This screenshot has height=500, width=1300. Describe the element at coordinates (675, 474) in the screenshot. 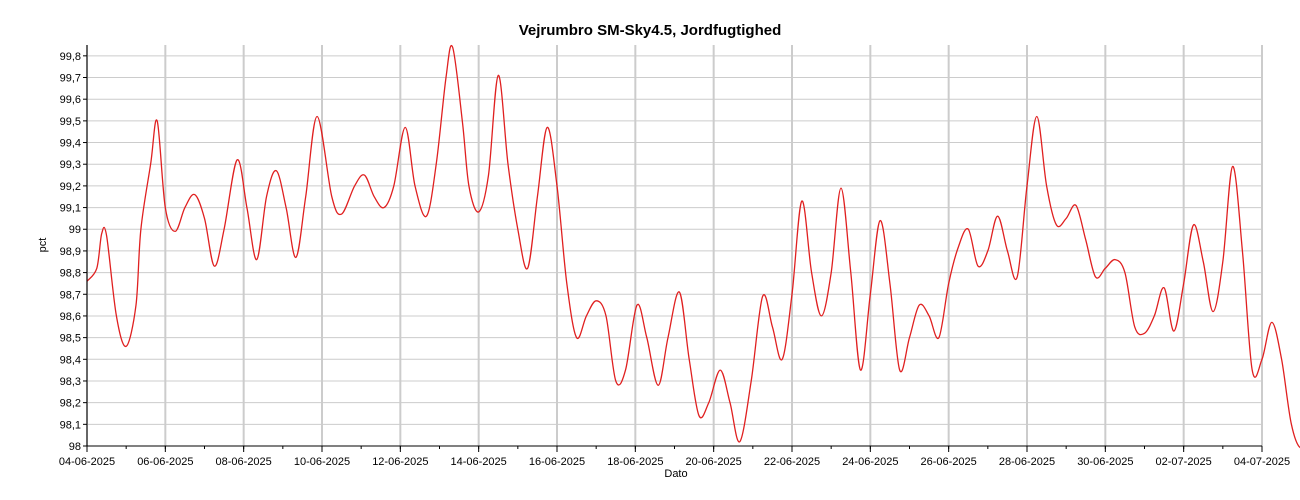

I see `x-axis-label: Dato` at that location.